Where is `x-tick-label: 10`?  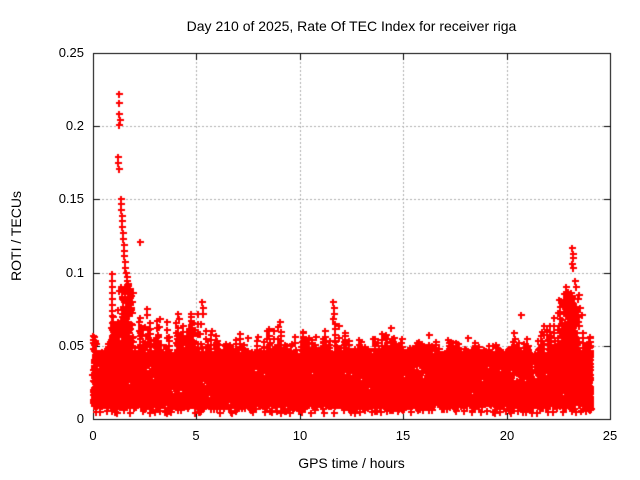
x-tick-label: 10 is located at coordinates (300, 435).